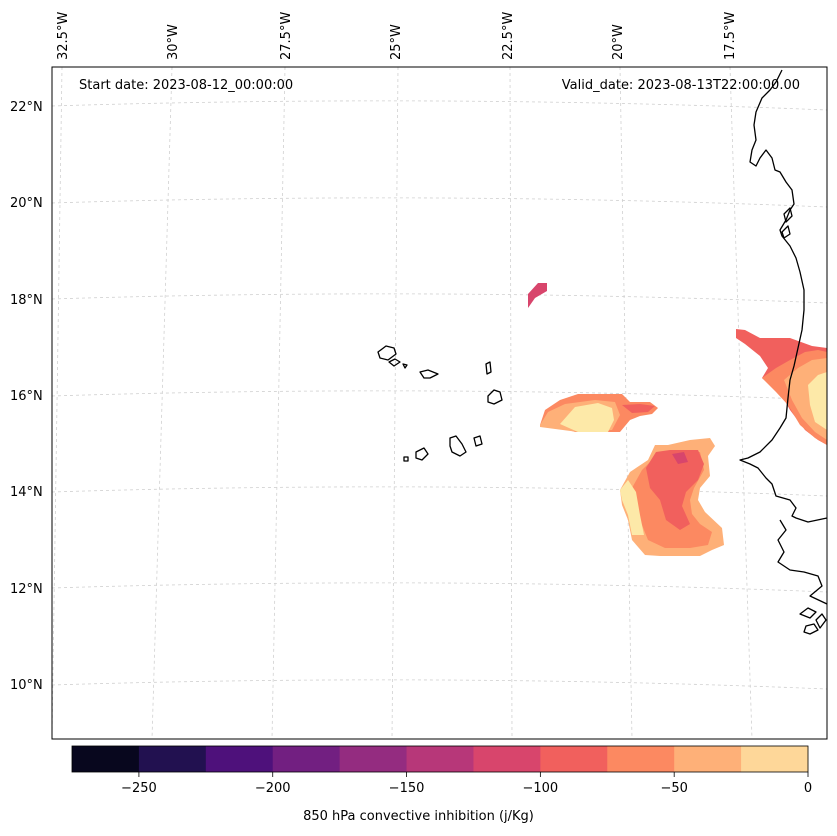 This screenshot has height=836, width=837. I want to click on colorbar: −250 −200 −150 −100 −50 0, so click(441, 770).